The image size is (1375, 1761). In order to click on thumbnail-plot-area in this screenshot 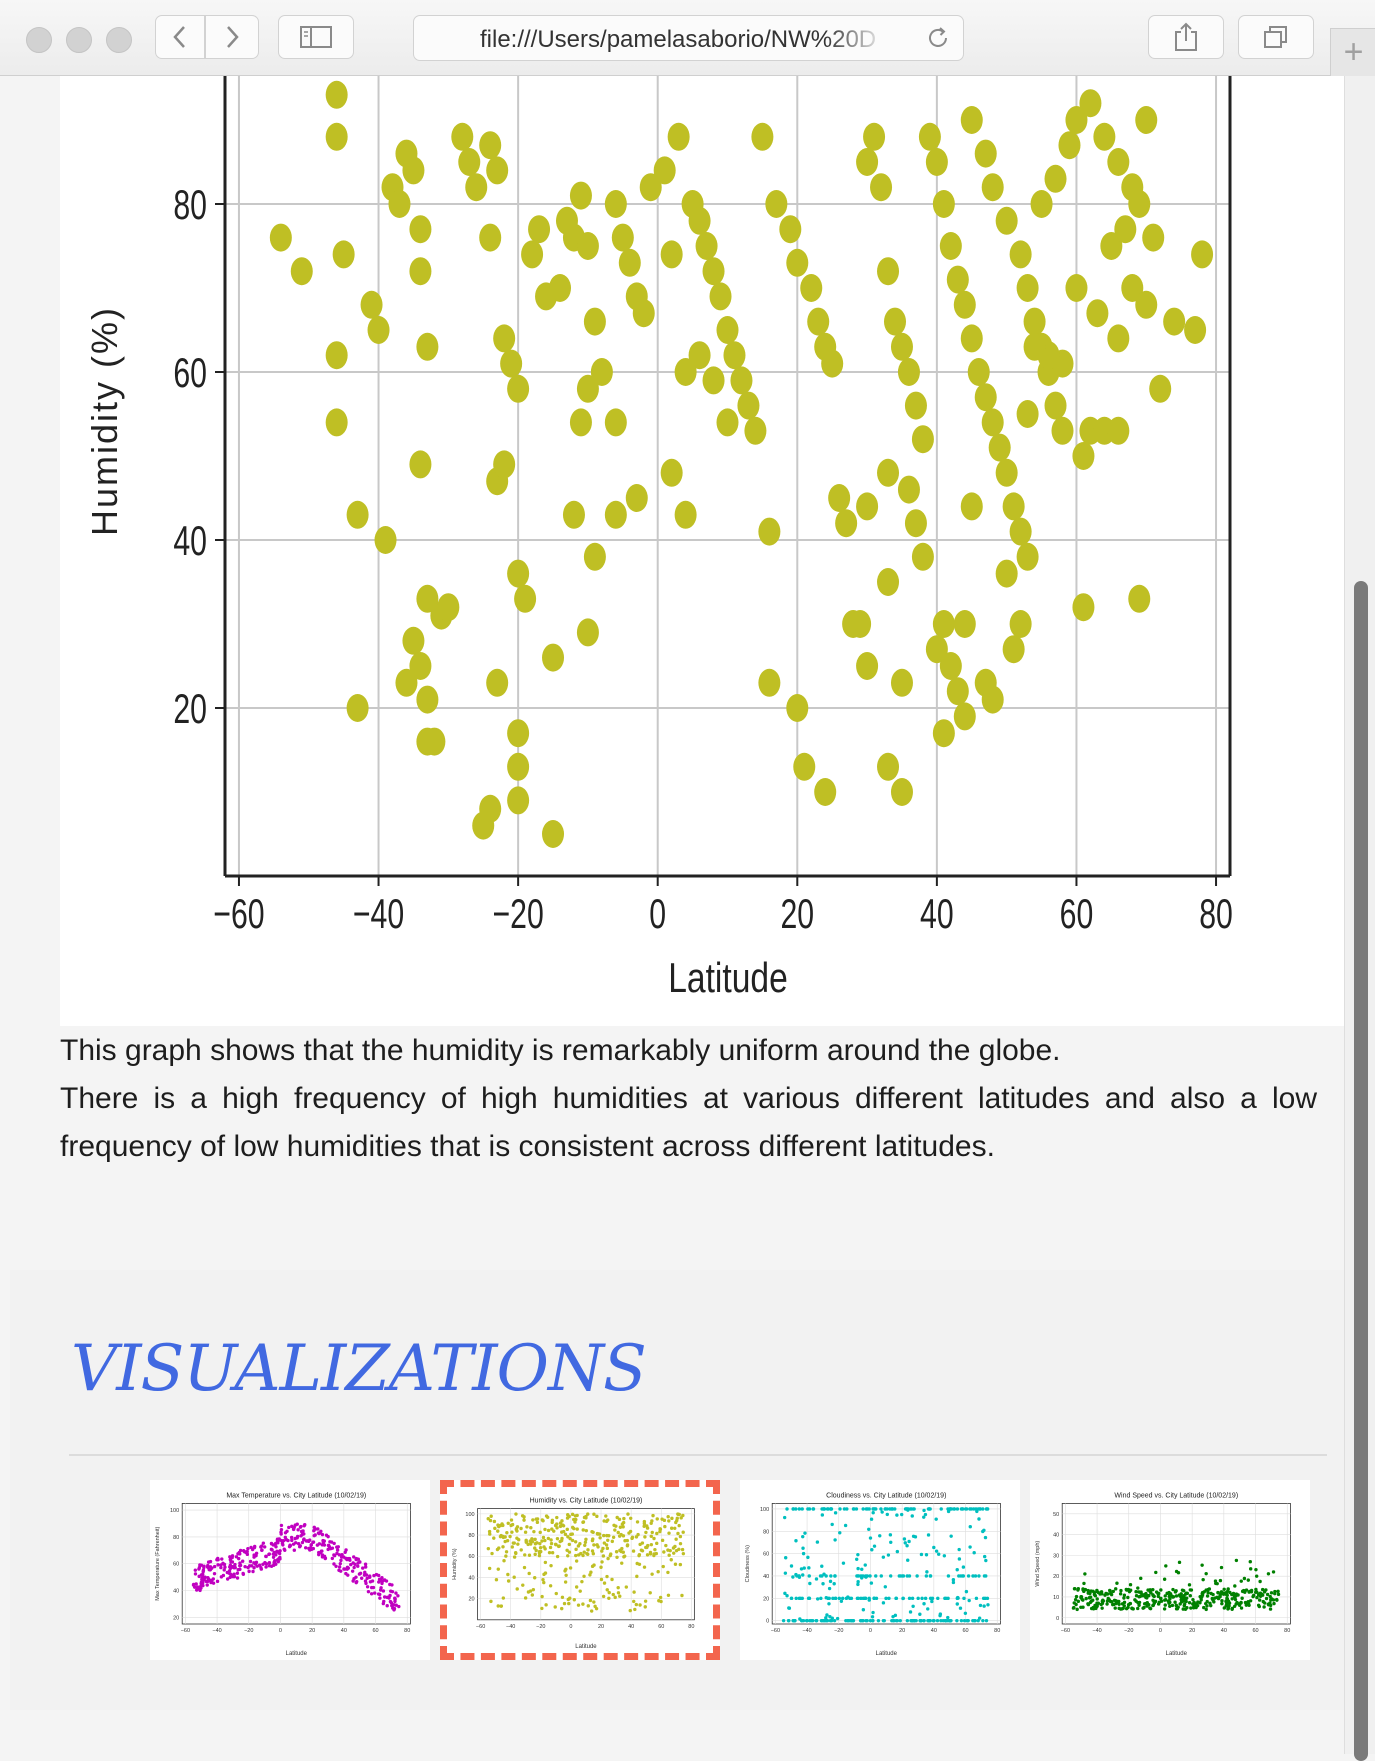, I will do `click(886, 1563)`.